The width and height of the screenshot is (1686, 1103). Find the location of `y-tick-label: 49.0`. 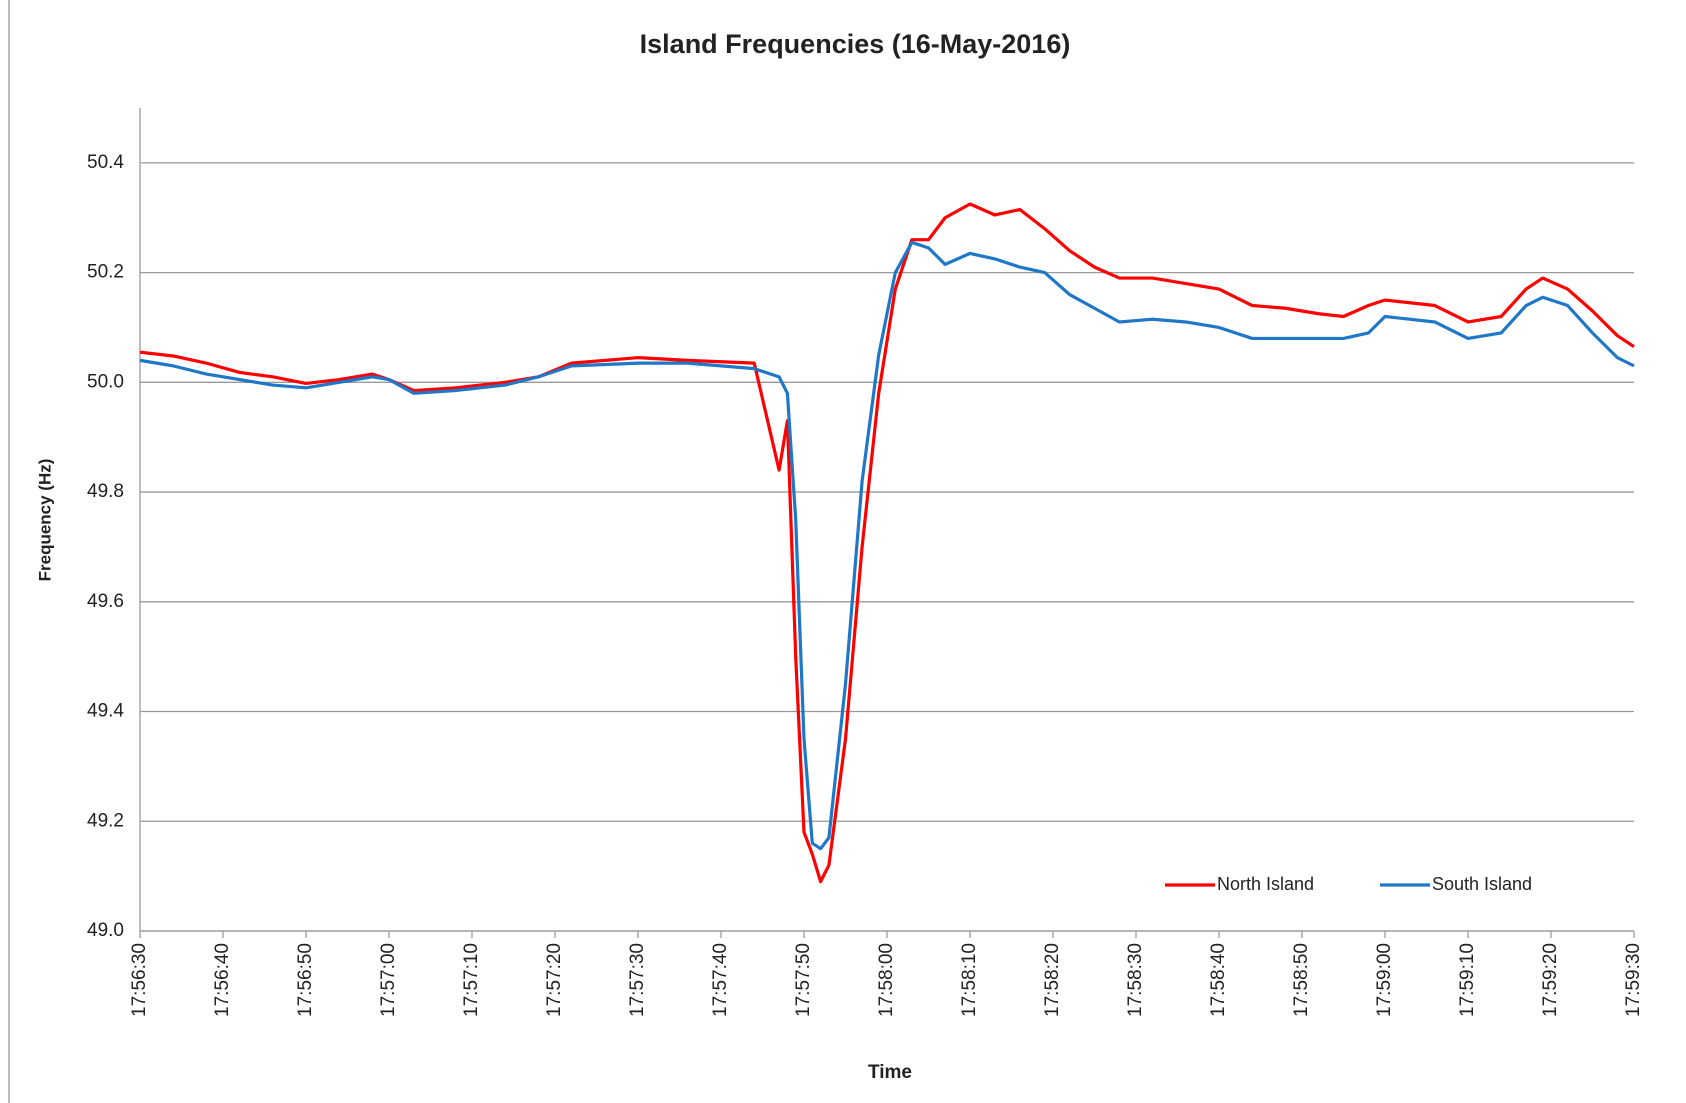

y-tick-label: 49.0 is located at coordinates (105, 930).